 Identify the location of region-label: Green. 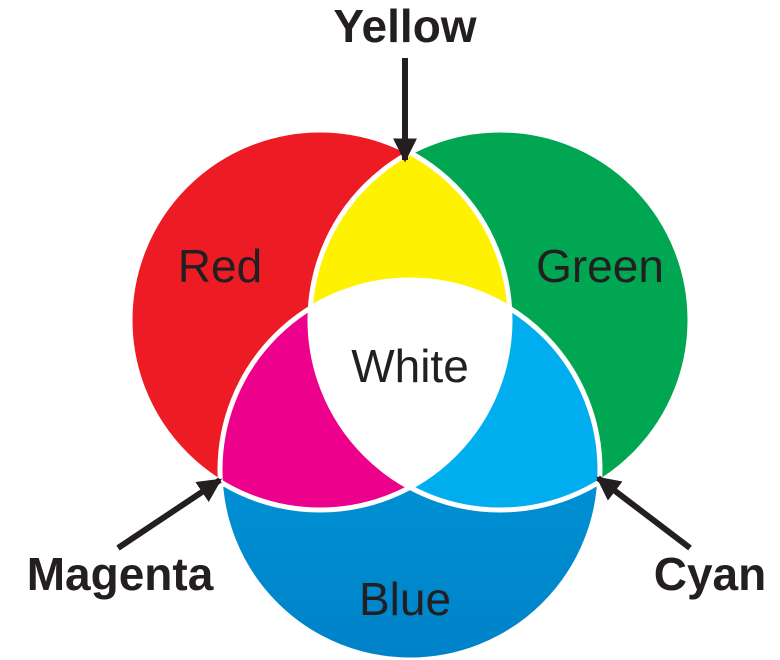
(600, 266).